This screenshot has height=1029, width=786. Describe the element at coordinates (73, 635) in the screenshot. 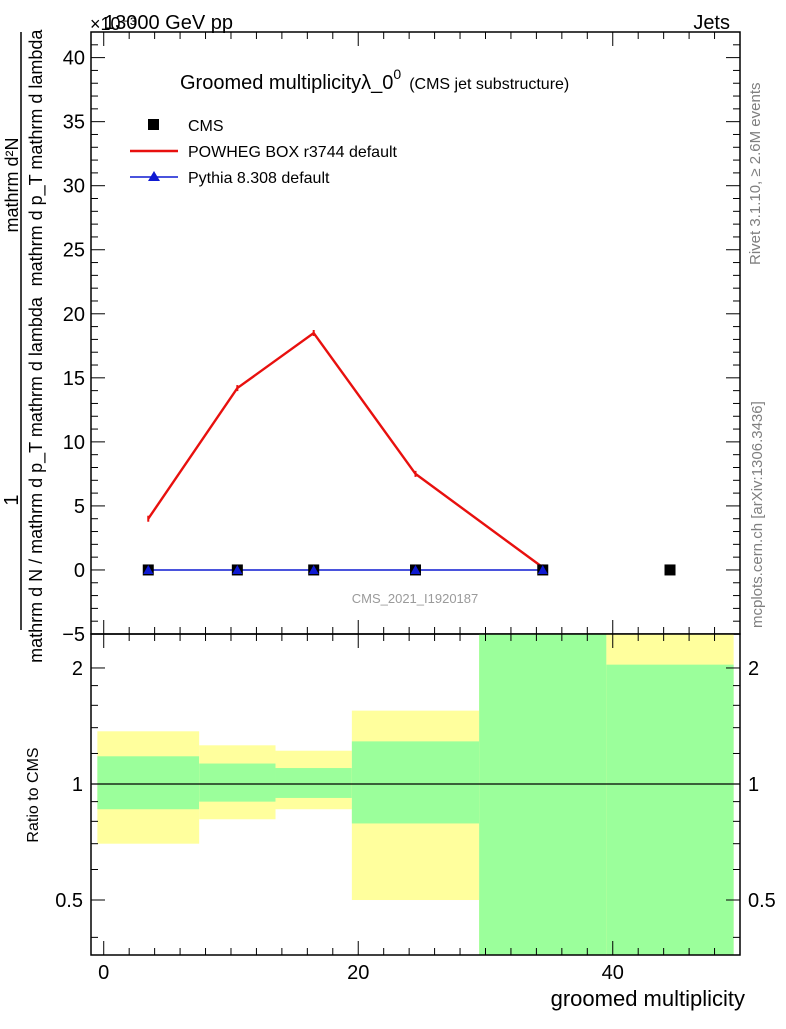

I see `main-ytick-label: −5` at that location.